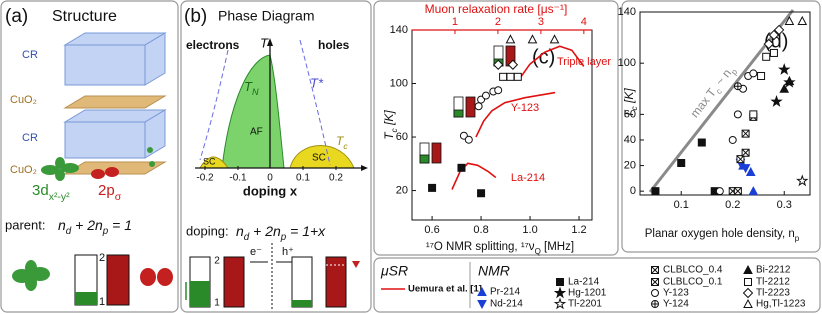 The image size is (822, 314). Describe the element at coordinates (784, 205) in the screenshot. I see `x-tick-label: 0.3` at that location.